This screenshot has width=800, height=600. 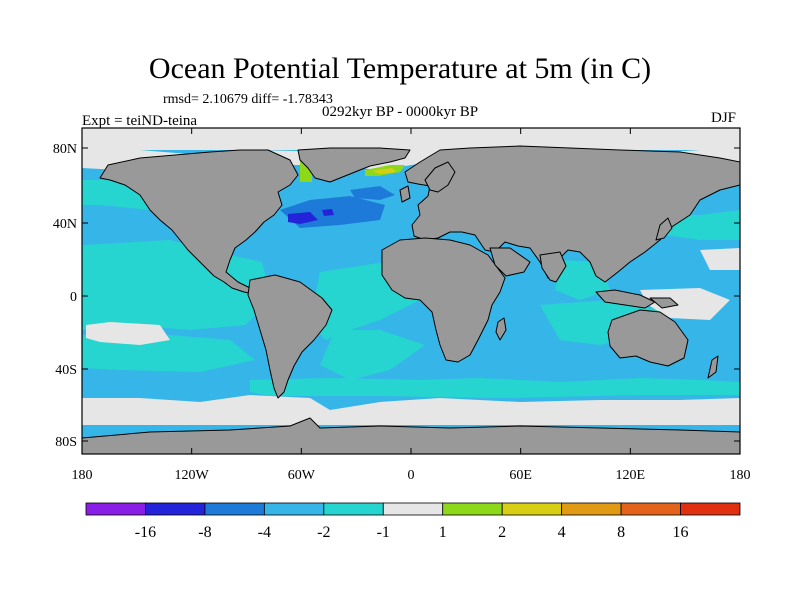 I want to click on africa, so click(x=443, y=300).